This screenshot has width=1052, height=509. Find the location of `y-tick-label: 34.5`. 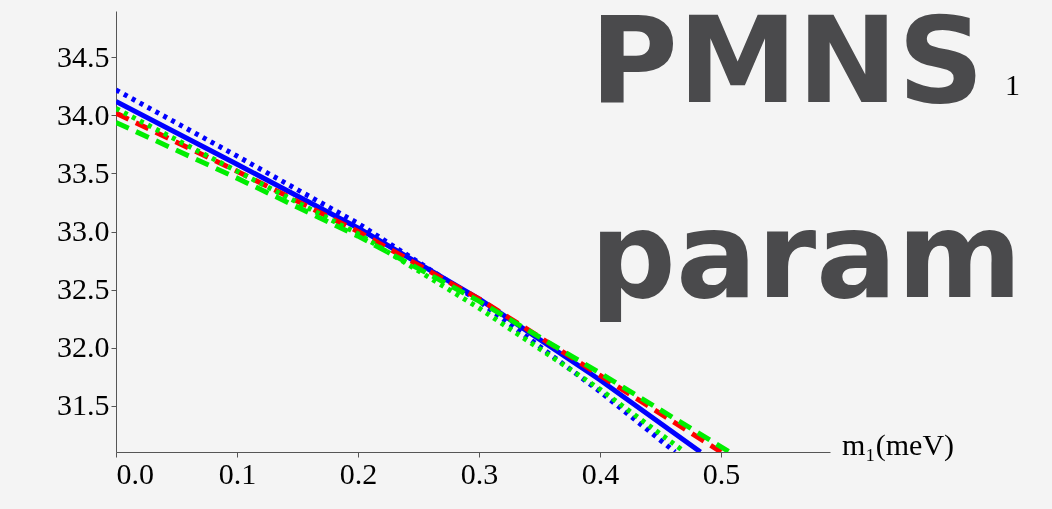

y-tick-label: 34.5 is located at coordinates (83, 56).